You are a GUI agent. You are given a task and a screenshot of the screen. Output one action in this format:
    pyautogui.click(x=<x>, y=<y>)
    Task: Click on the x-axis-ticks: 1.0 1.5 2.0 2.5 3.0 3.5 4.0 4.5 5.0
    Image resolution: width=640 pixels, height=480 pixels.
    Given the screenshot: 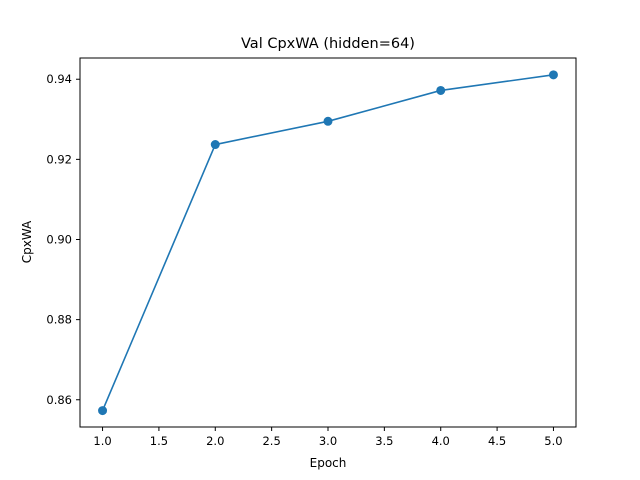 What is the action you would take?
    pyautogui.click(x=328, y=437)
    